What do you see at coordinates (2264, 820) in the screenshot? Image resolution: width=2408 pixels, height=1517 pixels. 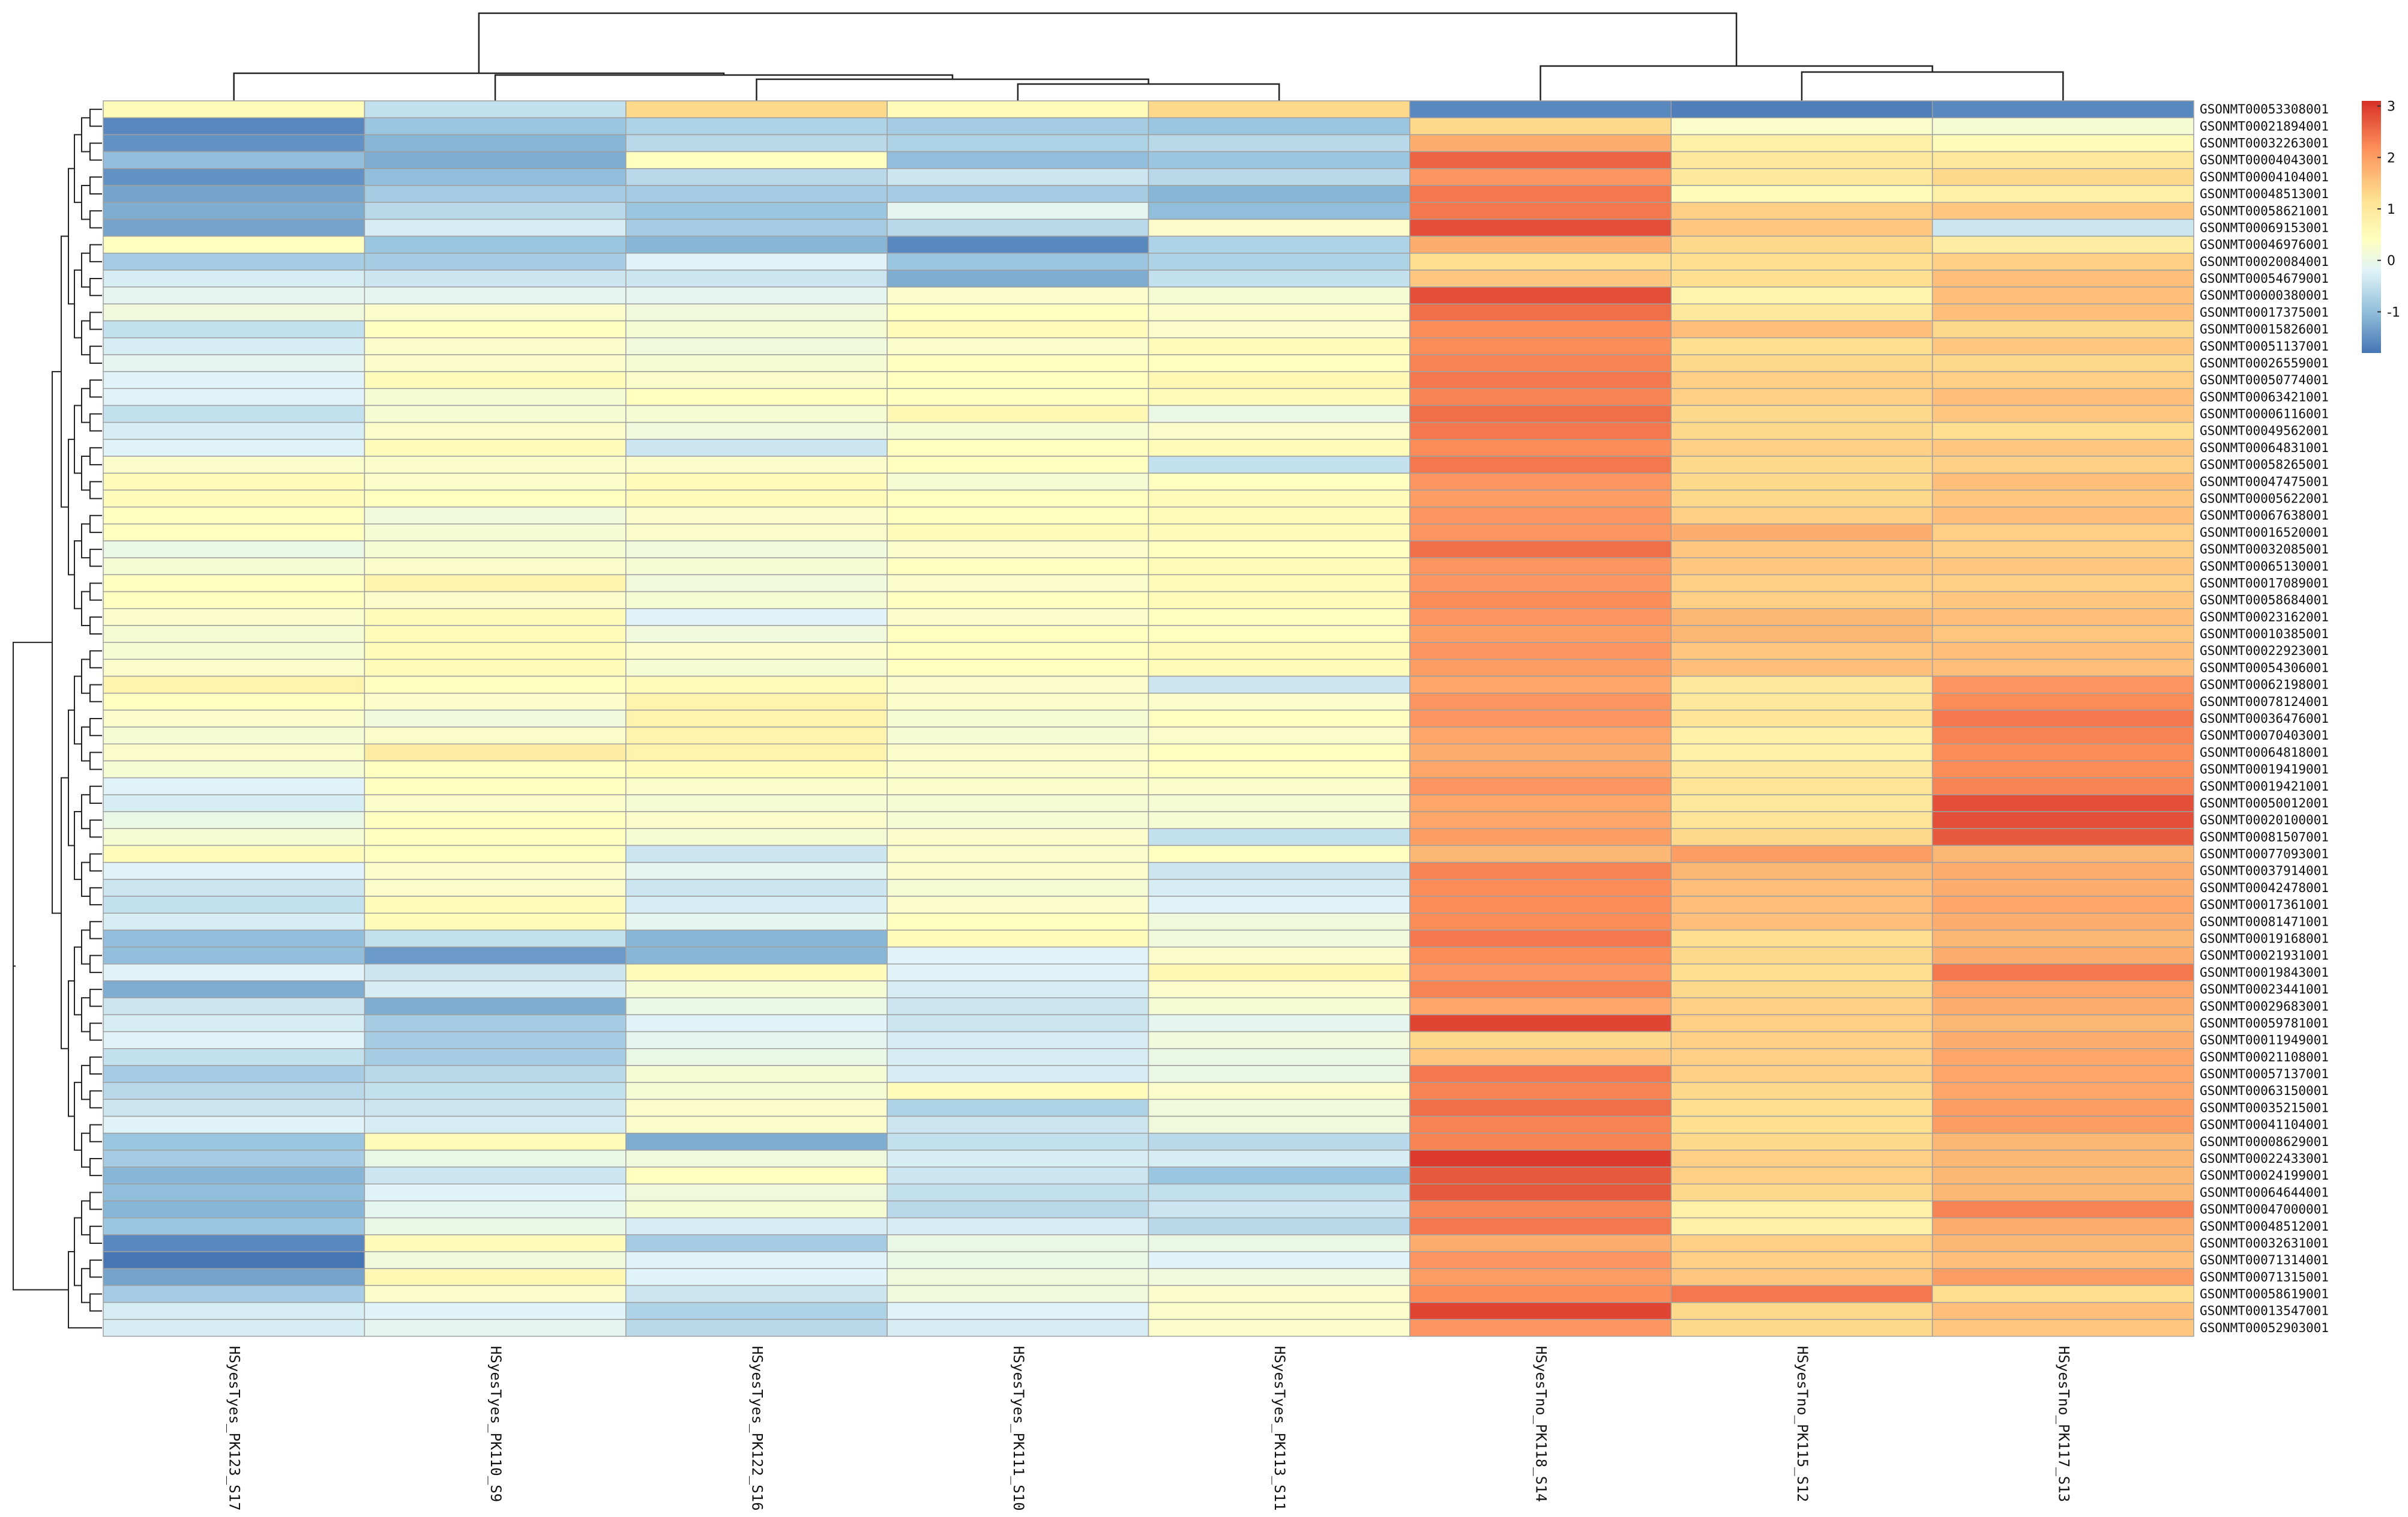 I see `row-label: GSONMT00020100001` at bounding box center [2264, 820].